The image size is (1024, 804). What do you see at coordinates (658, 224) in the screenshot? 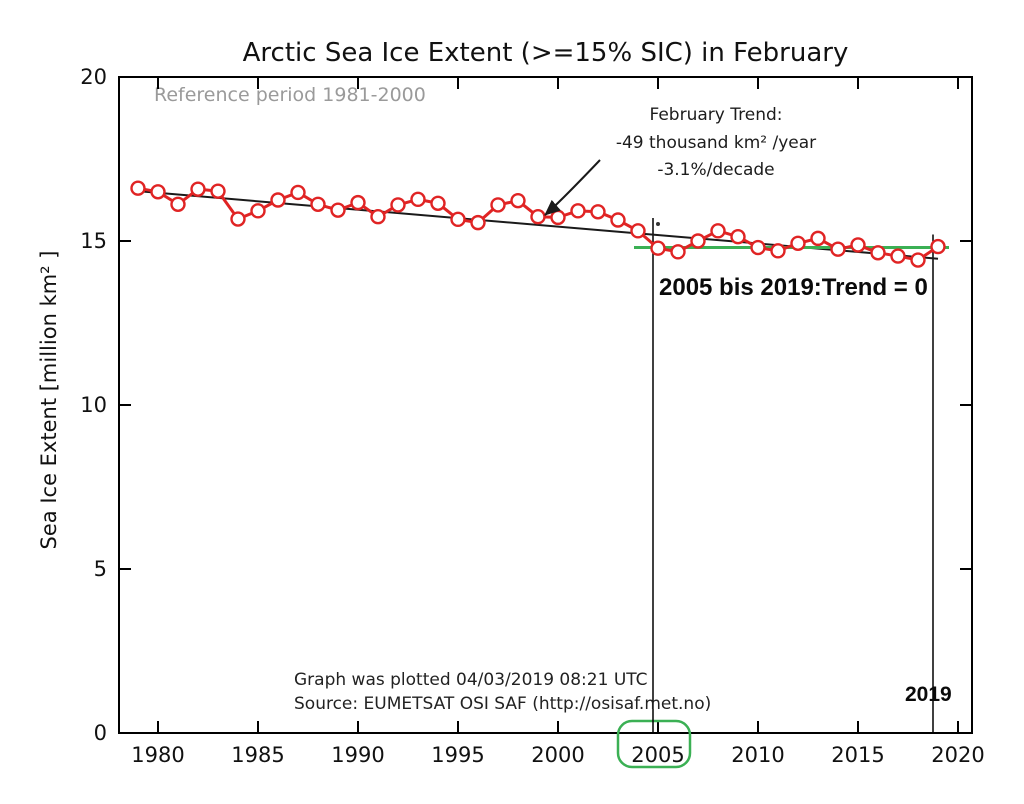
I see `stray-dot` at bounding box center [658, 224].